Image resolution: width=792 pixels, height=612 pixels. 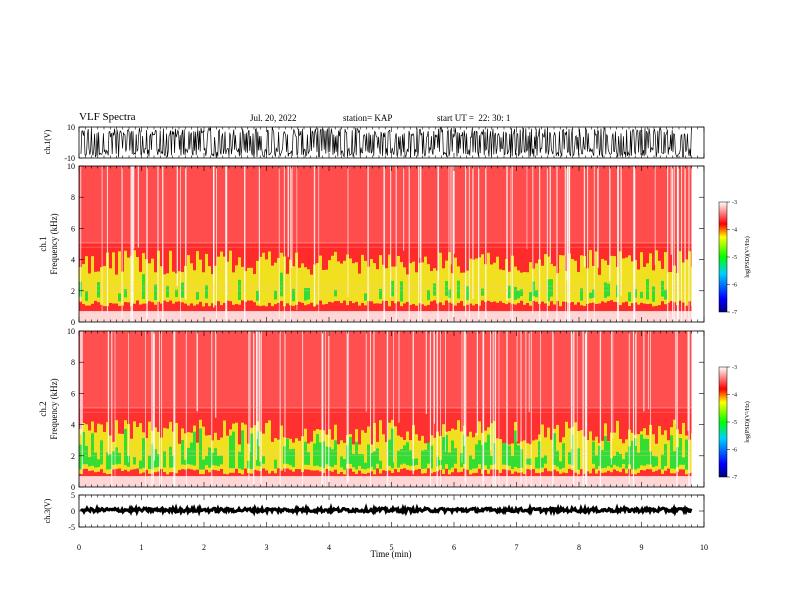 I want to click on ch3-waveform-trace, so click(x=386, y=509).